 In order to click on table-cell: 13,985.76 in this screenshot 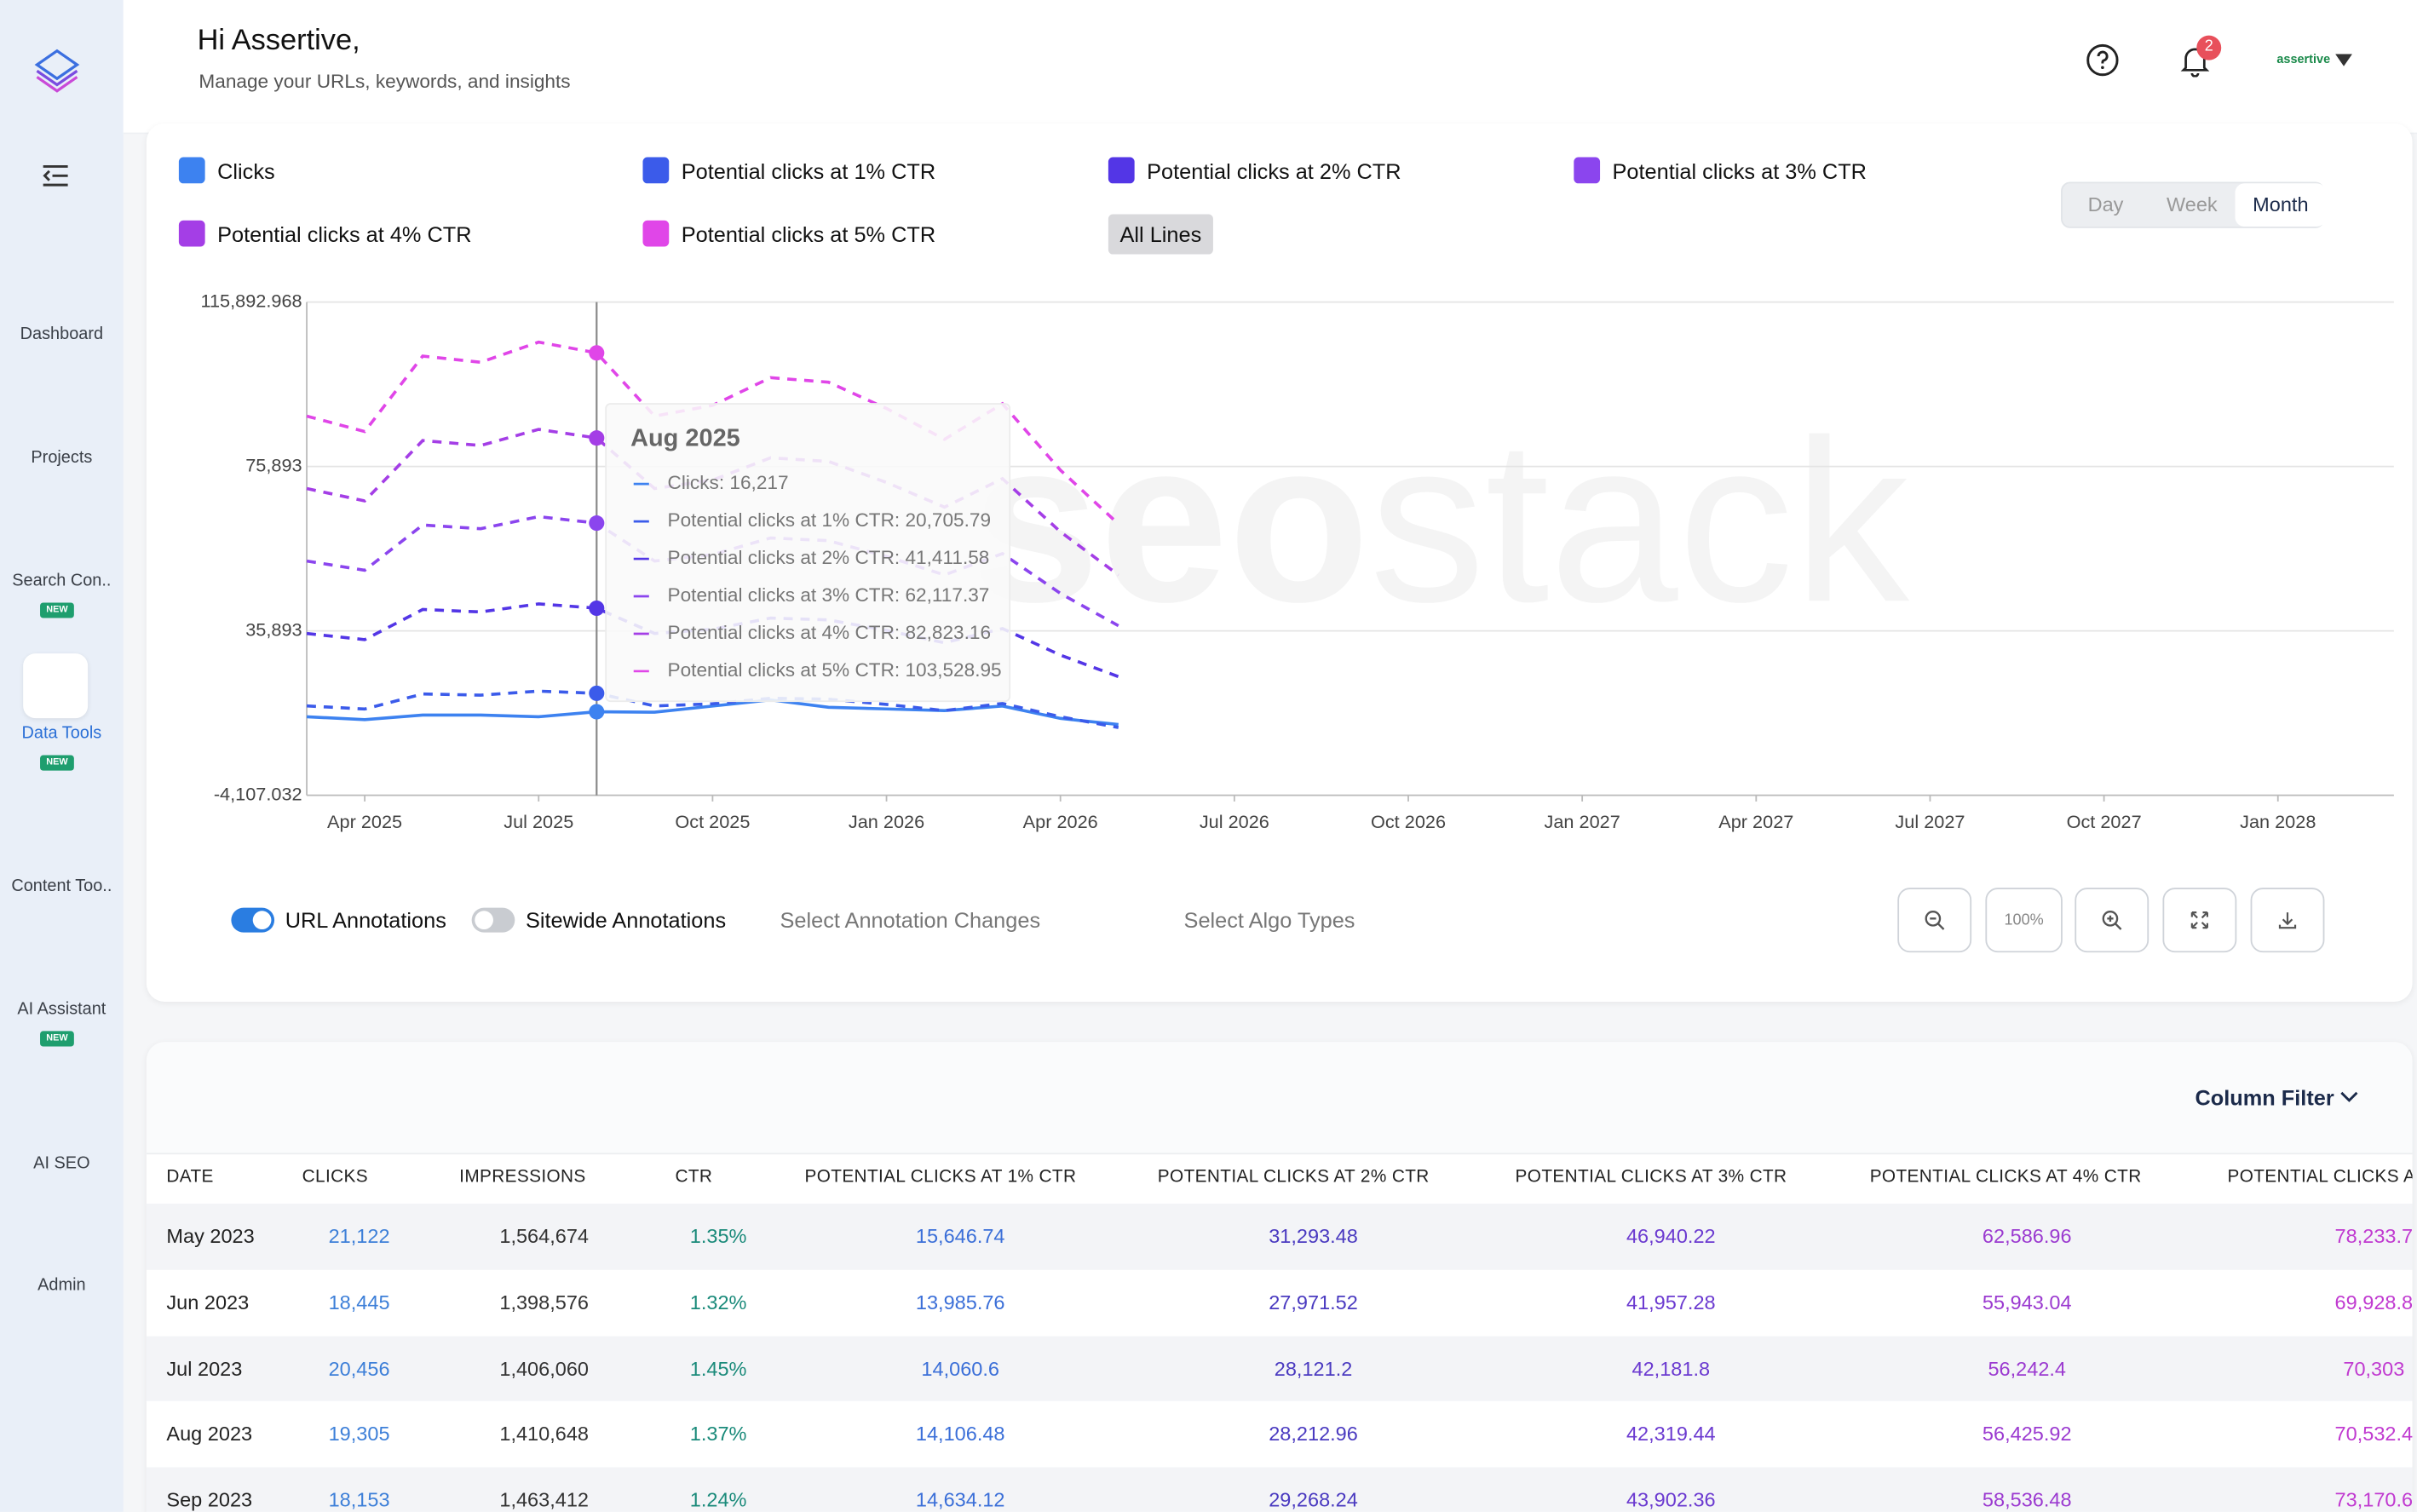, I will do `click(960, 1302)`.